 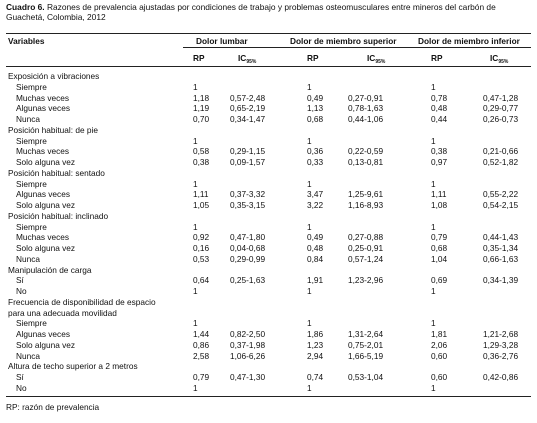 I want to click on cell: 0,26-0,73, so click(x=501, y=119).